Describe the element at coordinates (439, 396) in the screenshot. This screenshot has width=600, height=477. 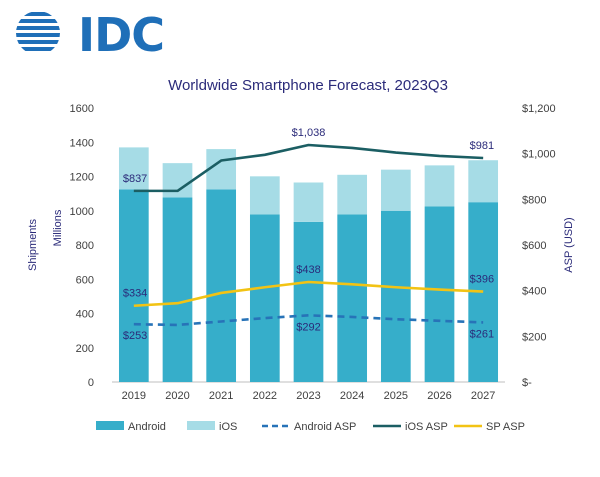
I see `x-tick-label: 2026` at that location.